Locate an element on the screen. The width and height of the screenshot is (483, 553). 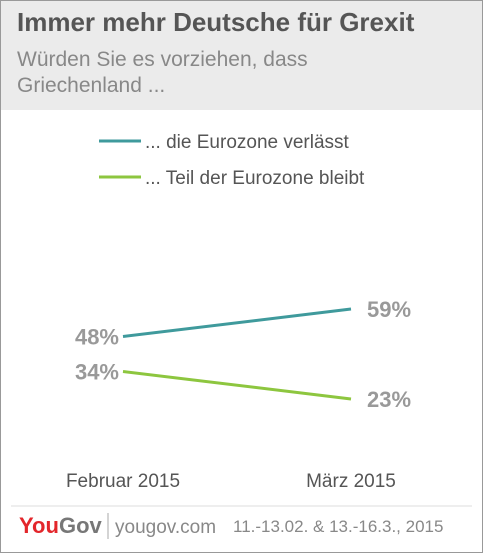
value-label: 59% is located at coordinates (389, 309).